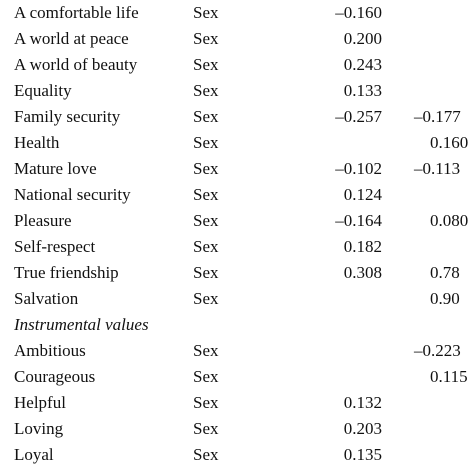 The image size is (474, 474). I want to click on coefficient: 0.132, so click(362, 402).